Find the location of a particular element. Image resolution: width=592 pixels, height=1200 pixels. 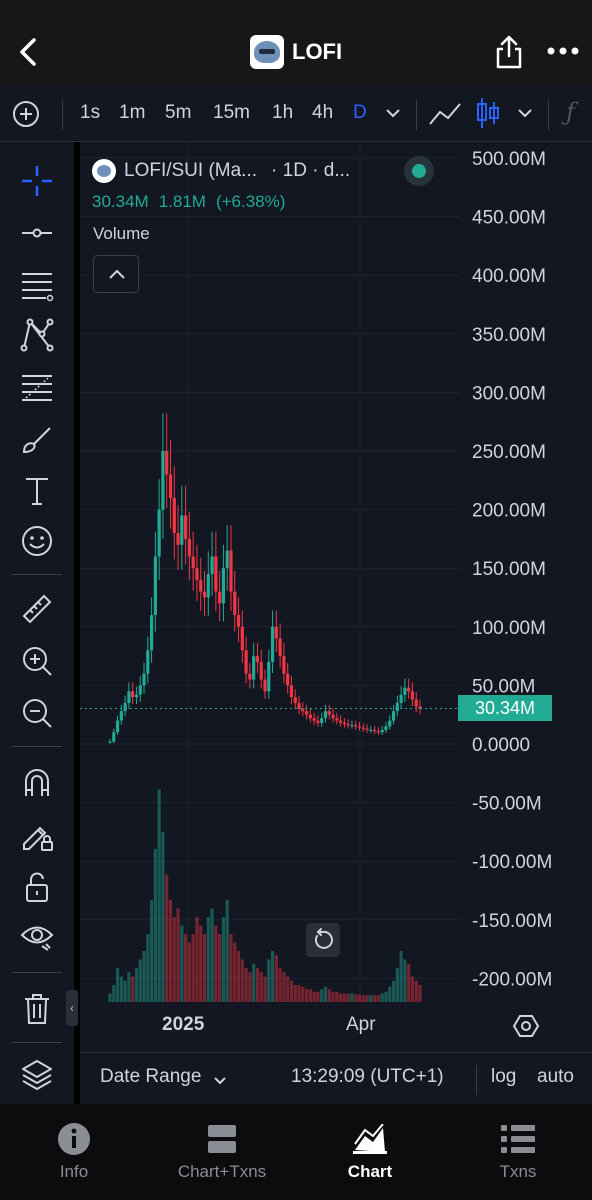

timeframe-4h: 4h is located at coordinates (323, 112).